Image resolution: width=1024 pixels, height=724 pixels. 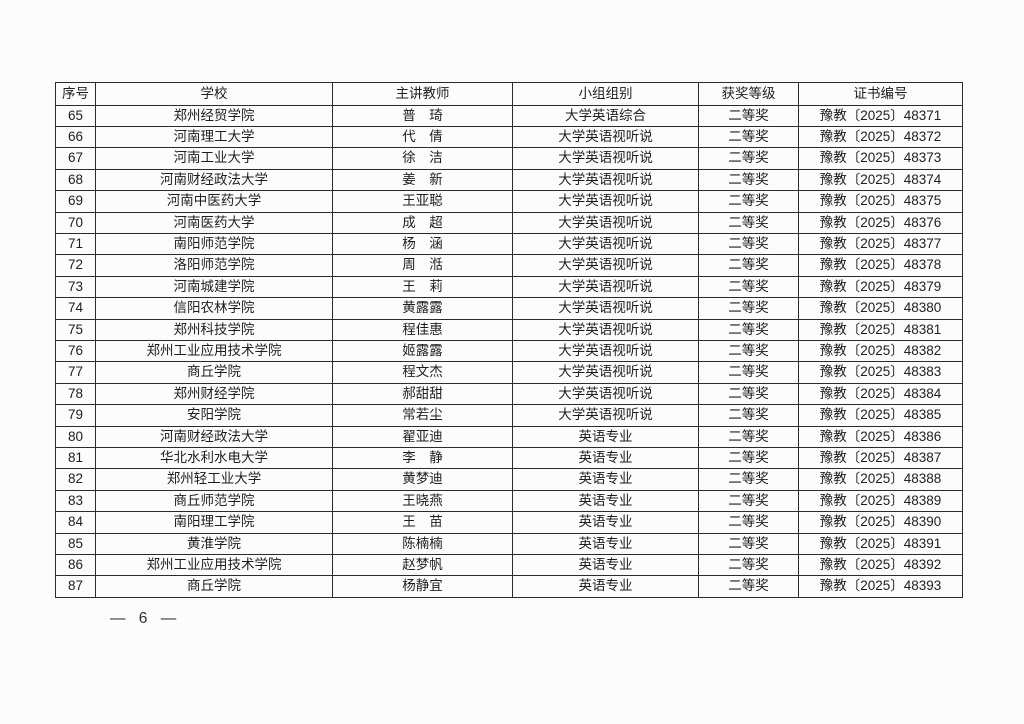 What do you see at coordinates (75, 287) in the screenshot?
I see `cell-index: 73` at bounding box center [75, 287].